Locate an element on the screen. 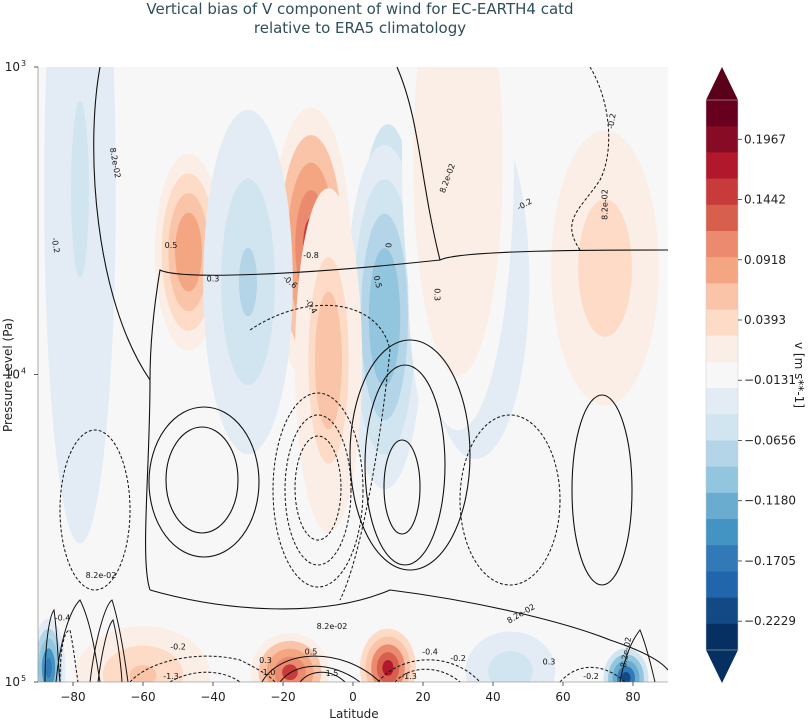 This screenshot has width=811, height=723. contour-label: 1.5 is located at coordinates (332, 673).